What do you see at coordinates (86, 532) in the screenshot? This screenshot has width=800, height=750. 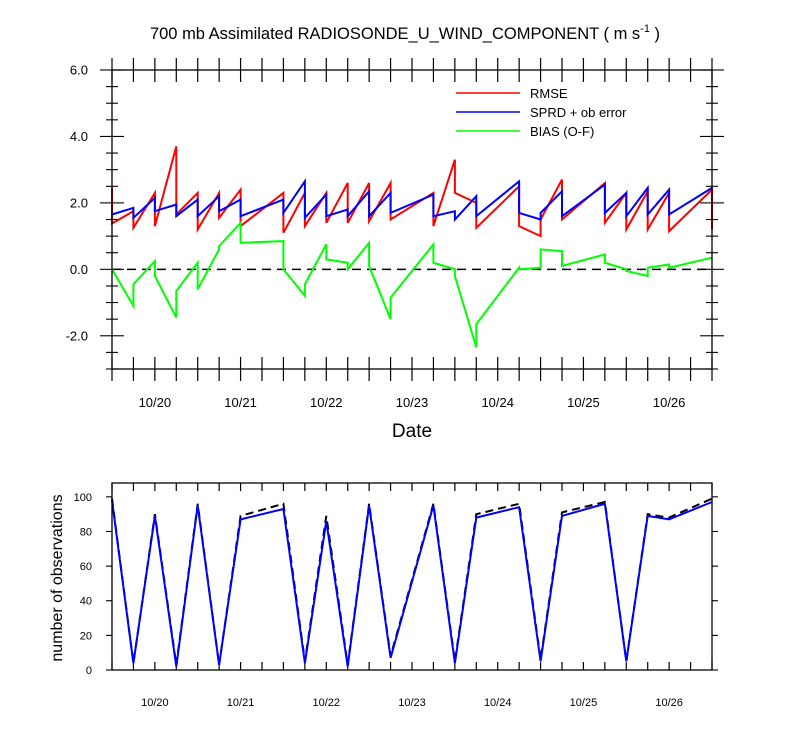 I see `bottom-y-tick-label: 80` at bounding box center [86, 532].